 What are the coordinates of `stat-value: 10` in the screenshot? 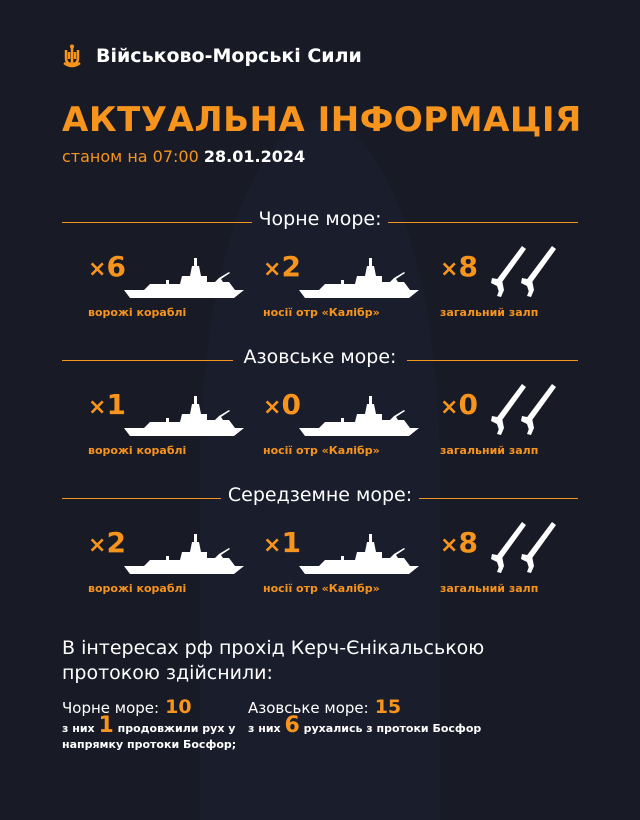 It's located at (178, 707).